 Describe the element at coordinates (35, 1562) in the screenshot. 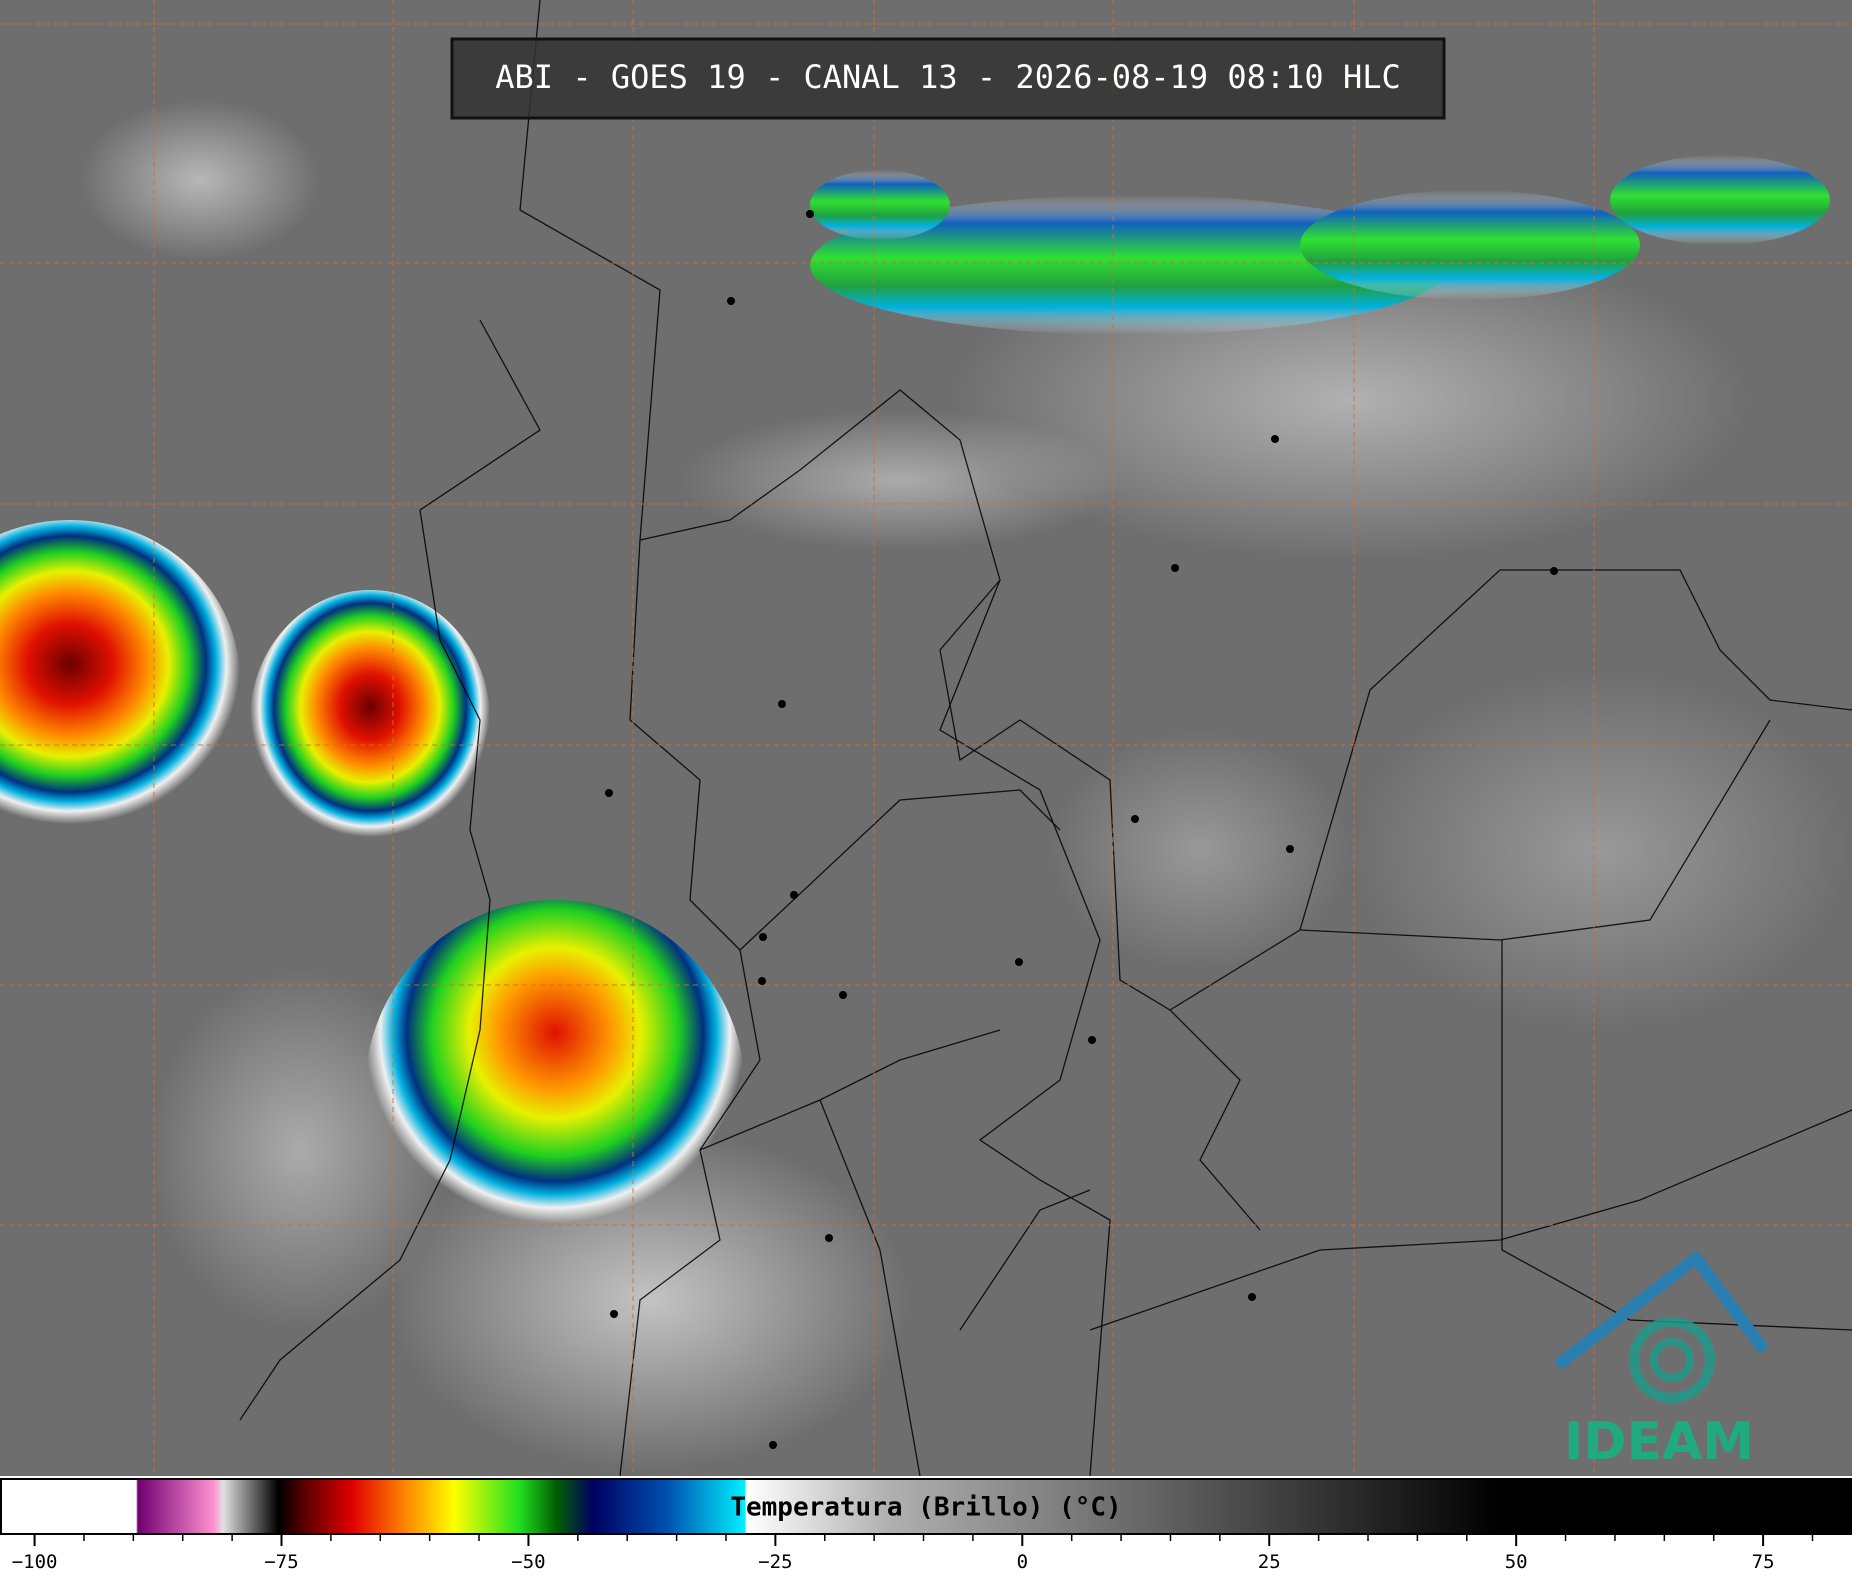

I see `tick-label: −100` at that location.